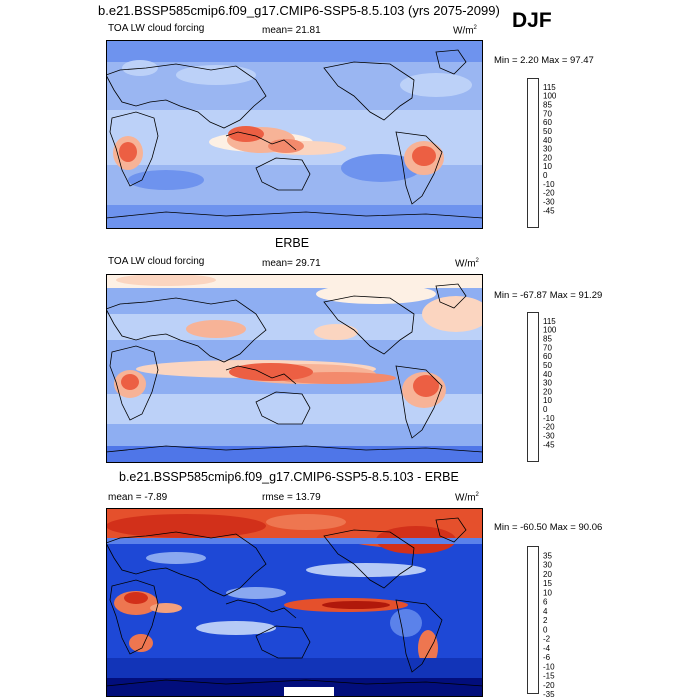  What do you see at coordinates (156, 28) in the screenshot?
I see `panel1-variable-label: TOA LW cloud forcing` at bounding box center [156, 28].